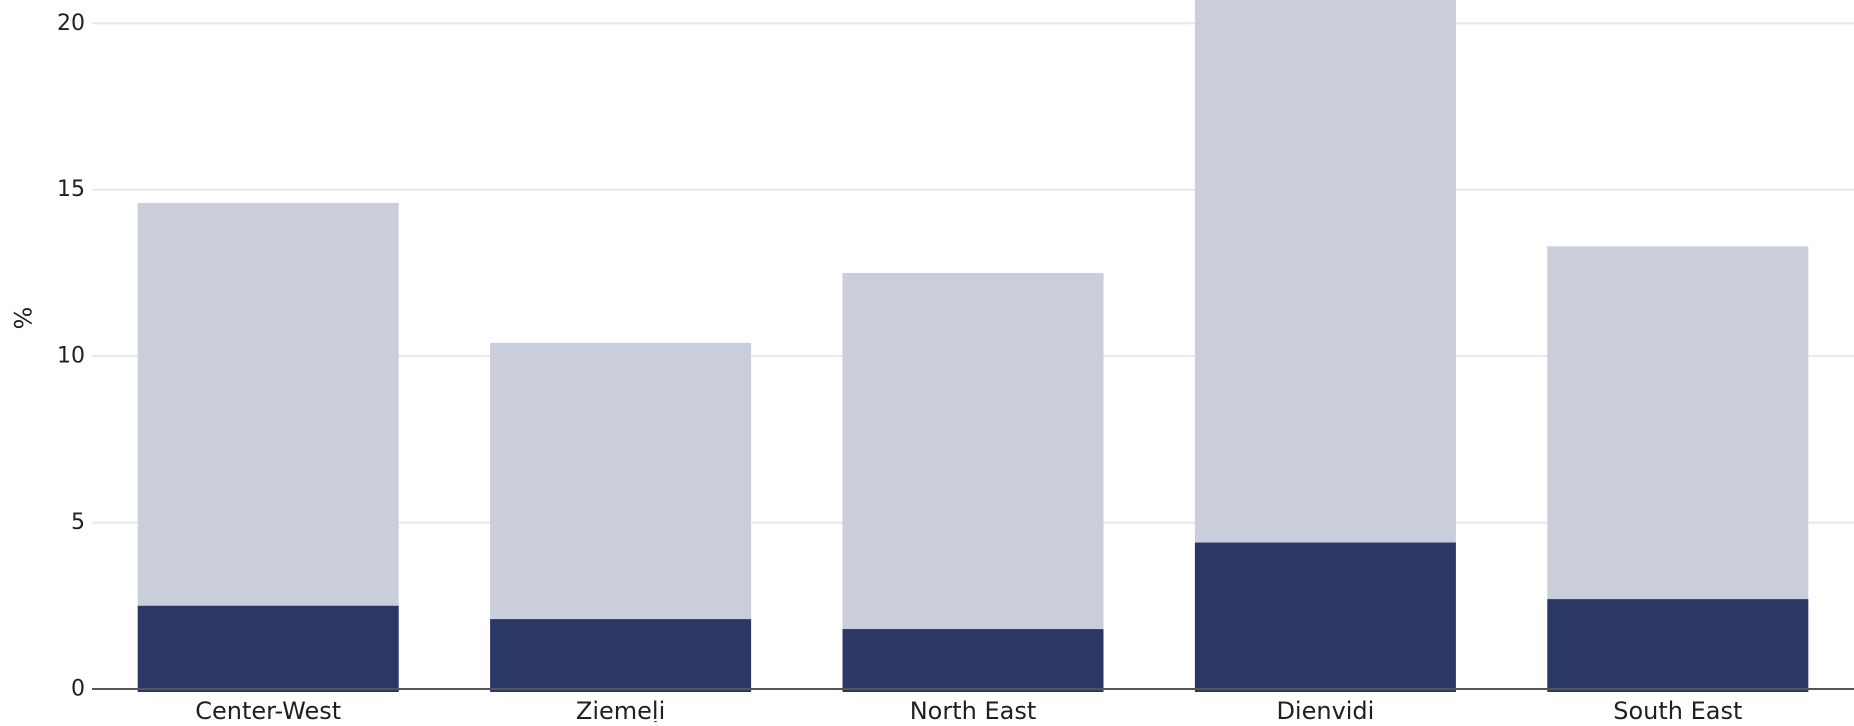 The width and height of the screenshot is (1854, 726). What do you see at coordinates (22, 318) in the screenshot?
I see `y-axis-title: %` at bounding box center [22, 318].